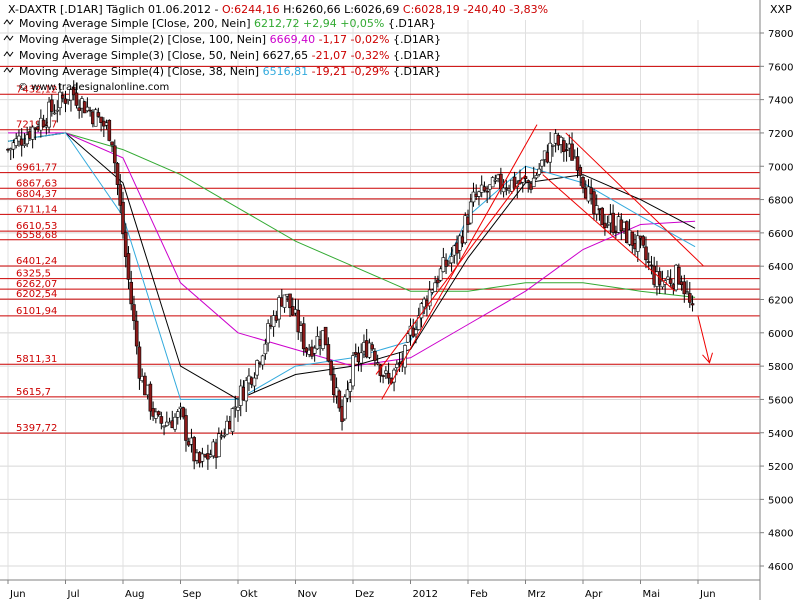 This screenshot has width=800, height=604. Describe the element at coordinates (707, 358) in the screenshot. I see `arrow-head-icon` at that location.